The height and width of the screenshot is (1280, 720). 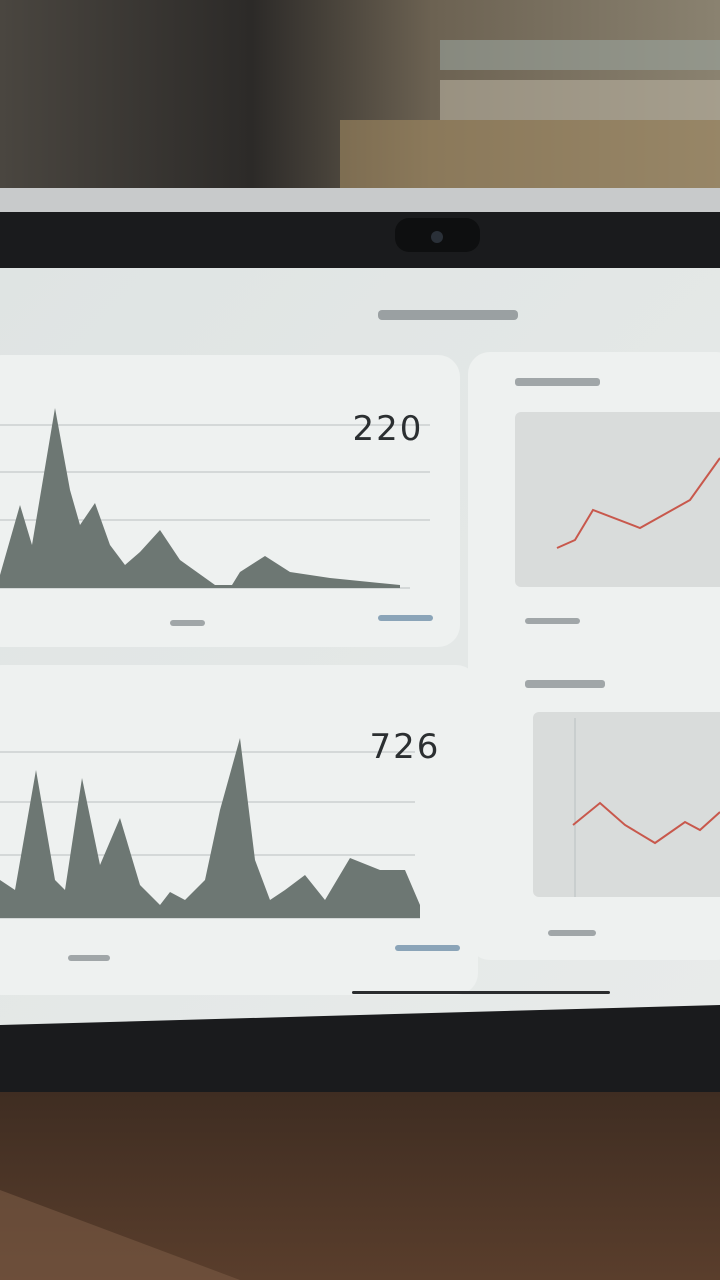 I want to click on camera, so click(x=437, y=237).